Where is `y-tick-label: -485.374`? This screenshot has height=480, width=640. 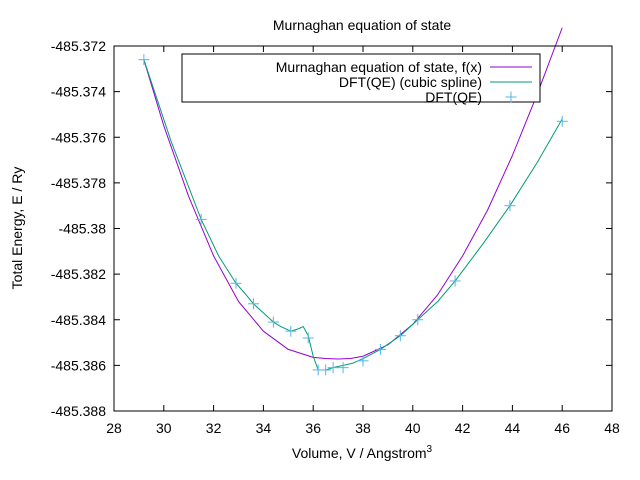 y-tick-label: -485.374 is located at coordinates (78, 92).